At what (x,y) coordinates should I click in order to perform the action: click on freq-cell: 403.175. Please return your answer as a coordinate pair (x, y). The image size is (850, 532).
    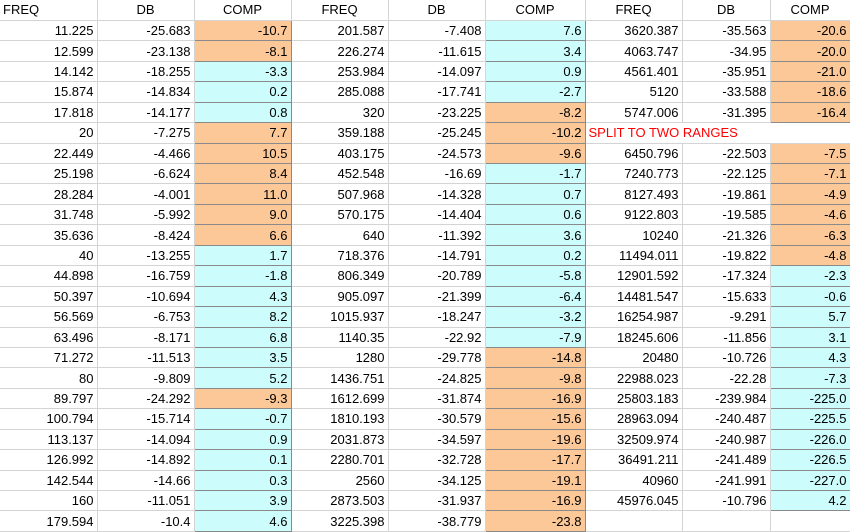
    Looking at the image, I should click on (340, 154).